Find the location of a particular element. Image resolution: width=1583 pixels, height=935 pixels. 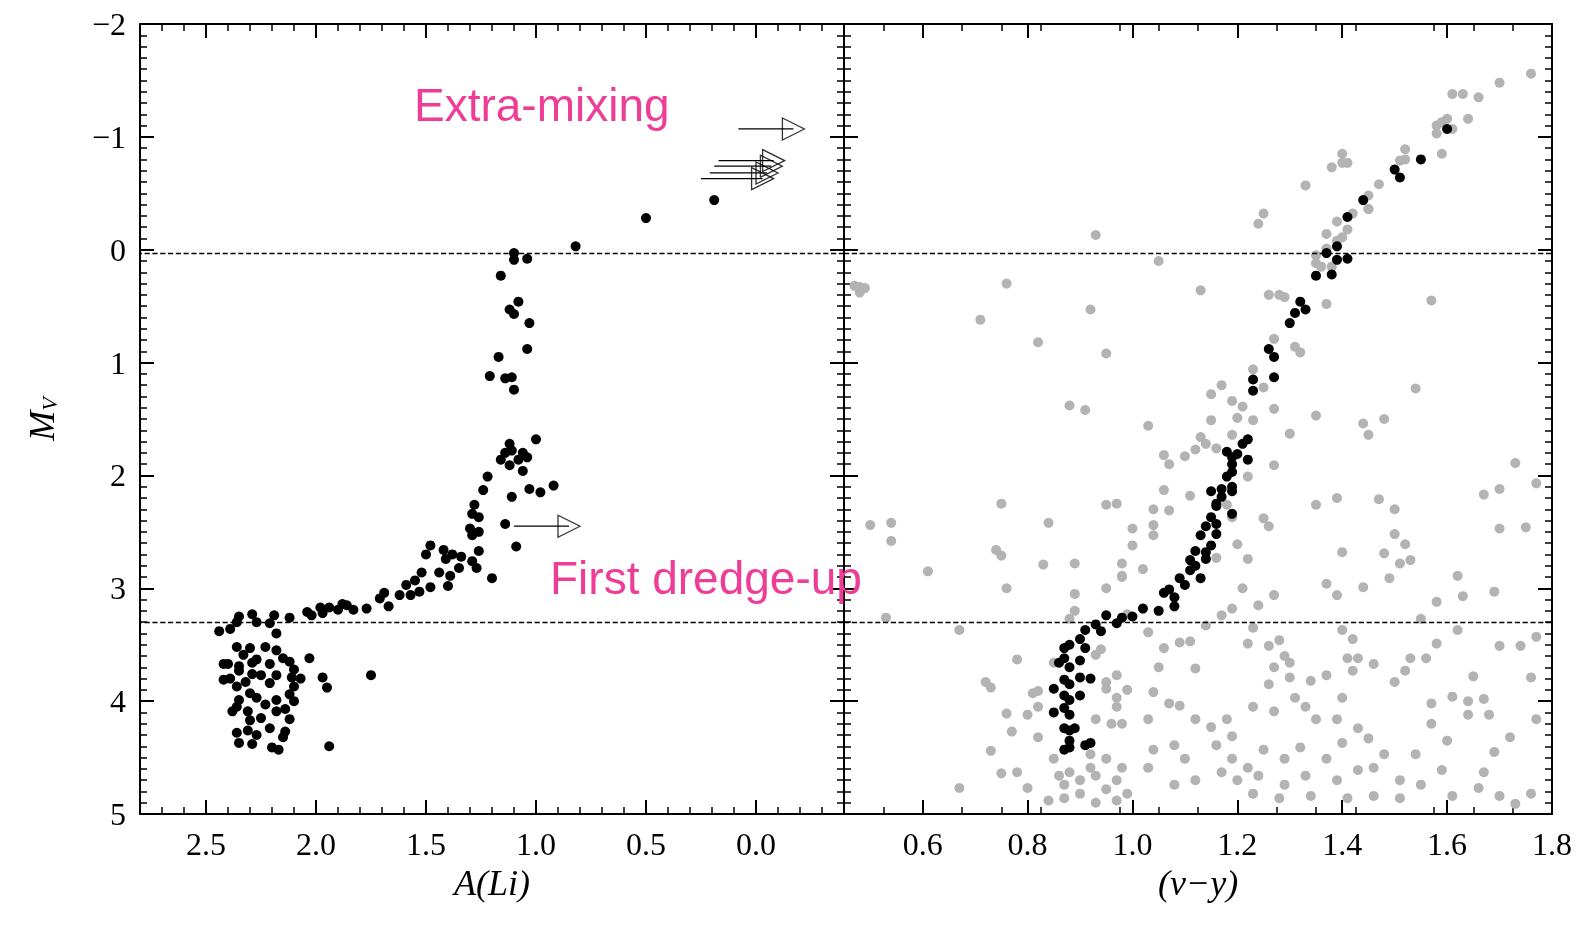

y-tick-label: 0 is located at coordinates (118, 249).